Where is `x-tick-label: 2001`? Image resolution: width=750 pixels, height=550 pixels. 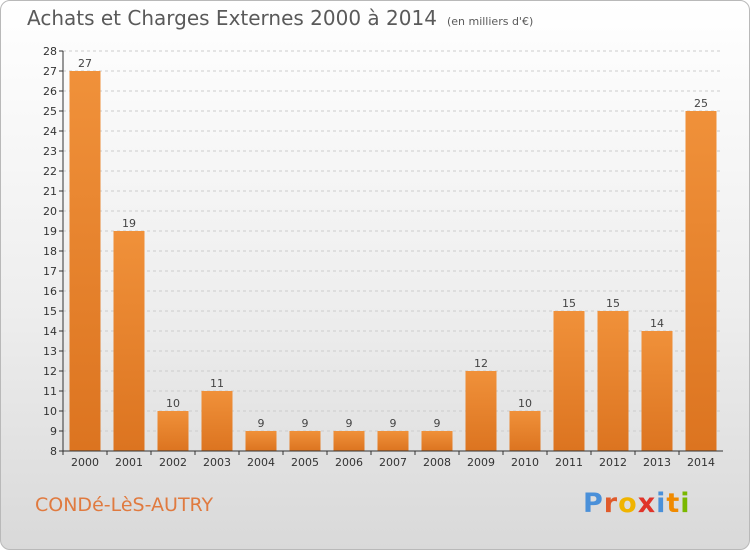
x-tick-label: 2001 is located at coordinates (129, 462).